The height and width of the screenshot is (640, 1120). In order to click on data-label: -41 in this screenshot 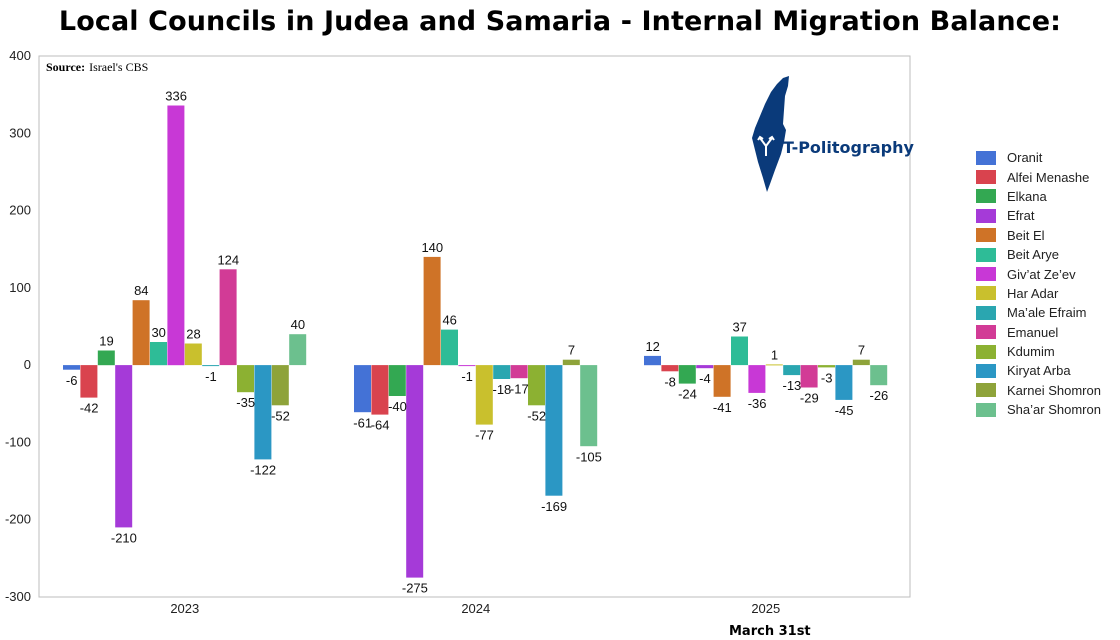, I will do `click(722, 407)`.